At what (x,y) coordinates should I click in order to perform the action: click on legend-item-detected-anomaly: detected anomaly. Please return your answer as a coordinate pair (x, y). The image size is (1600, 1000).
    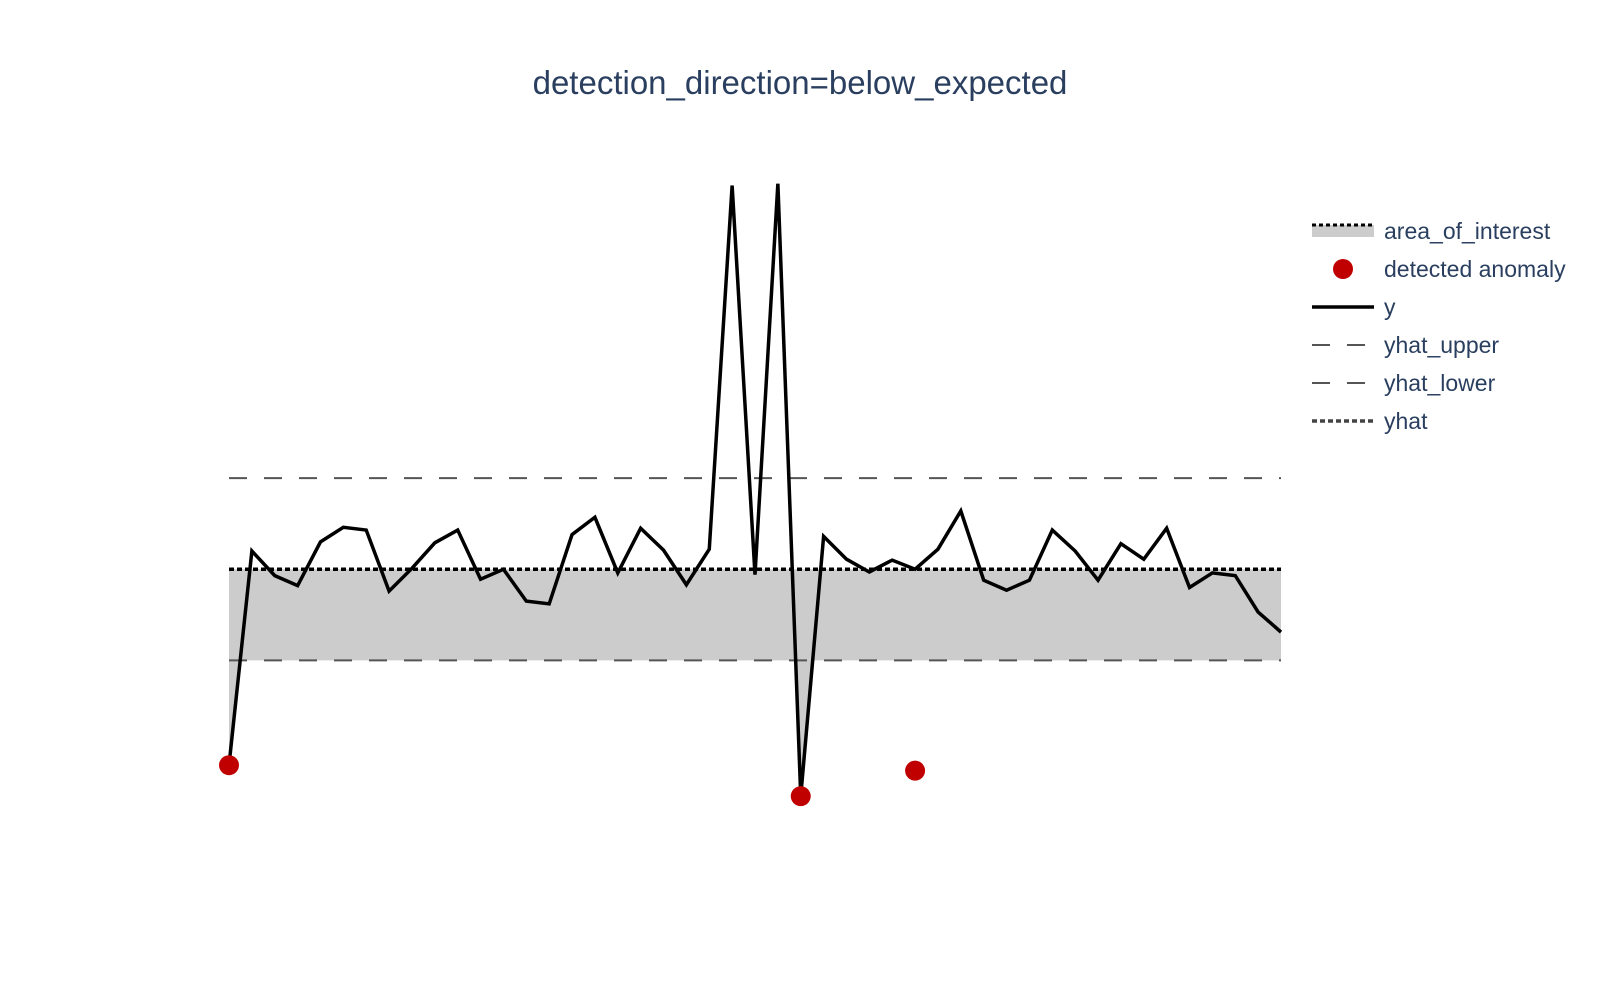
    Looking at the image, I should click on (1452, 269).